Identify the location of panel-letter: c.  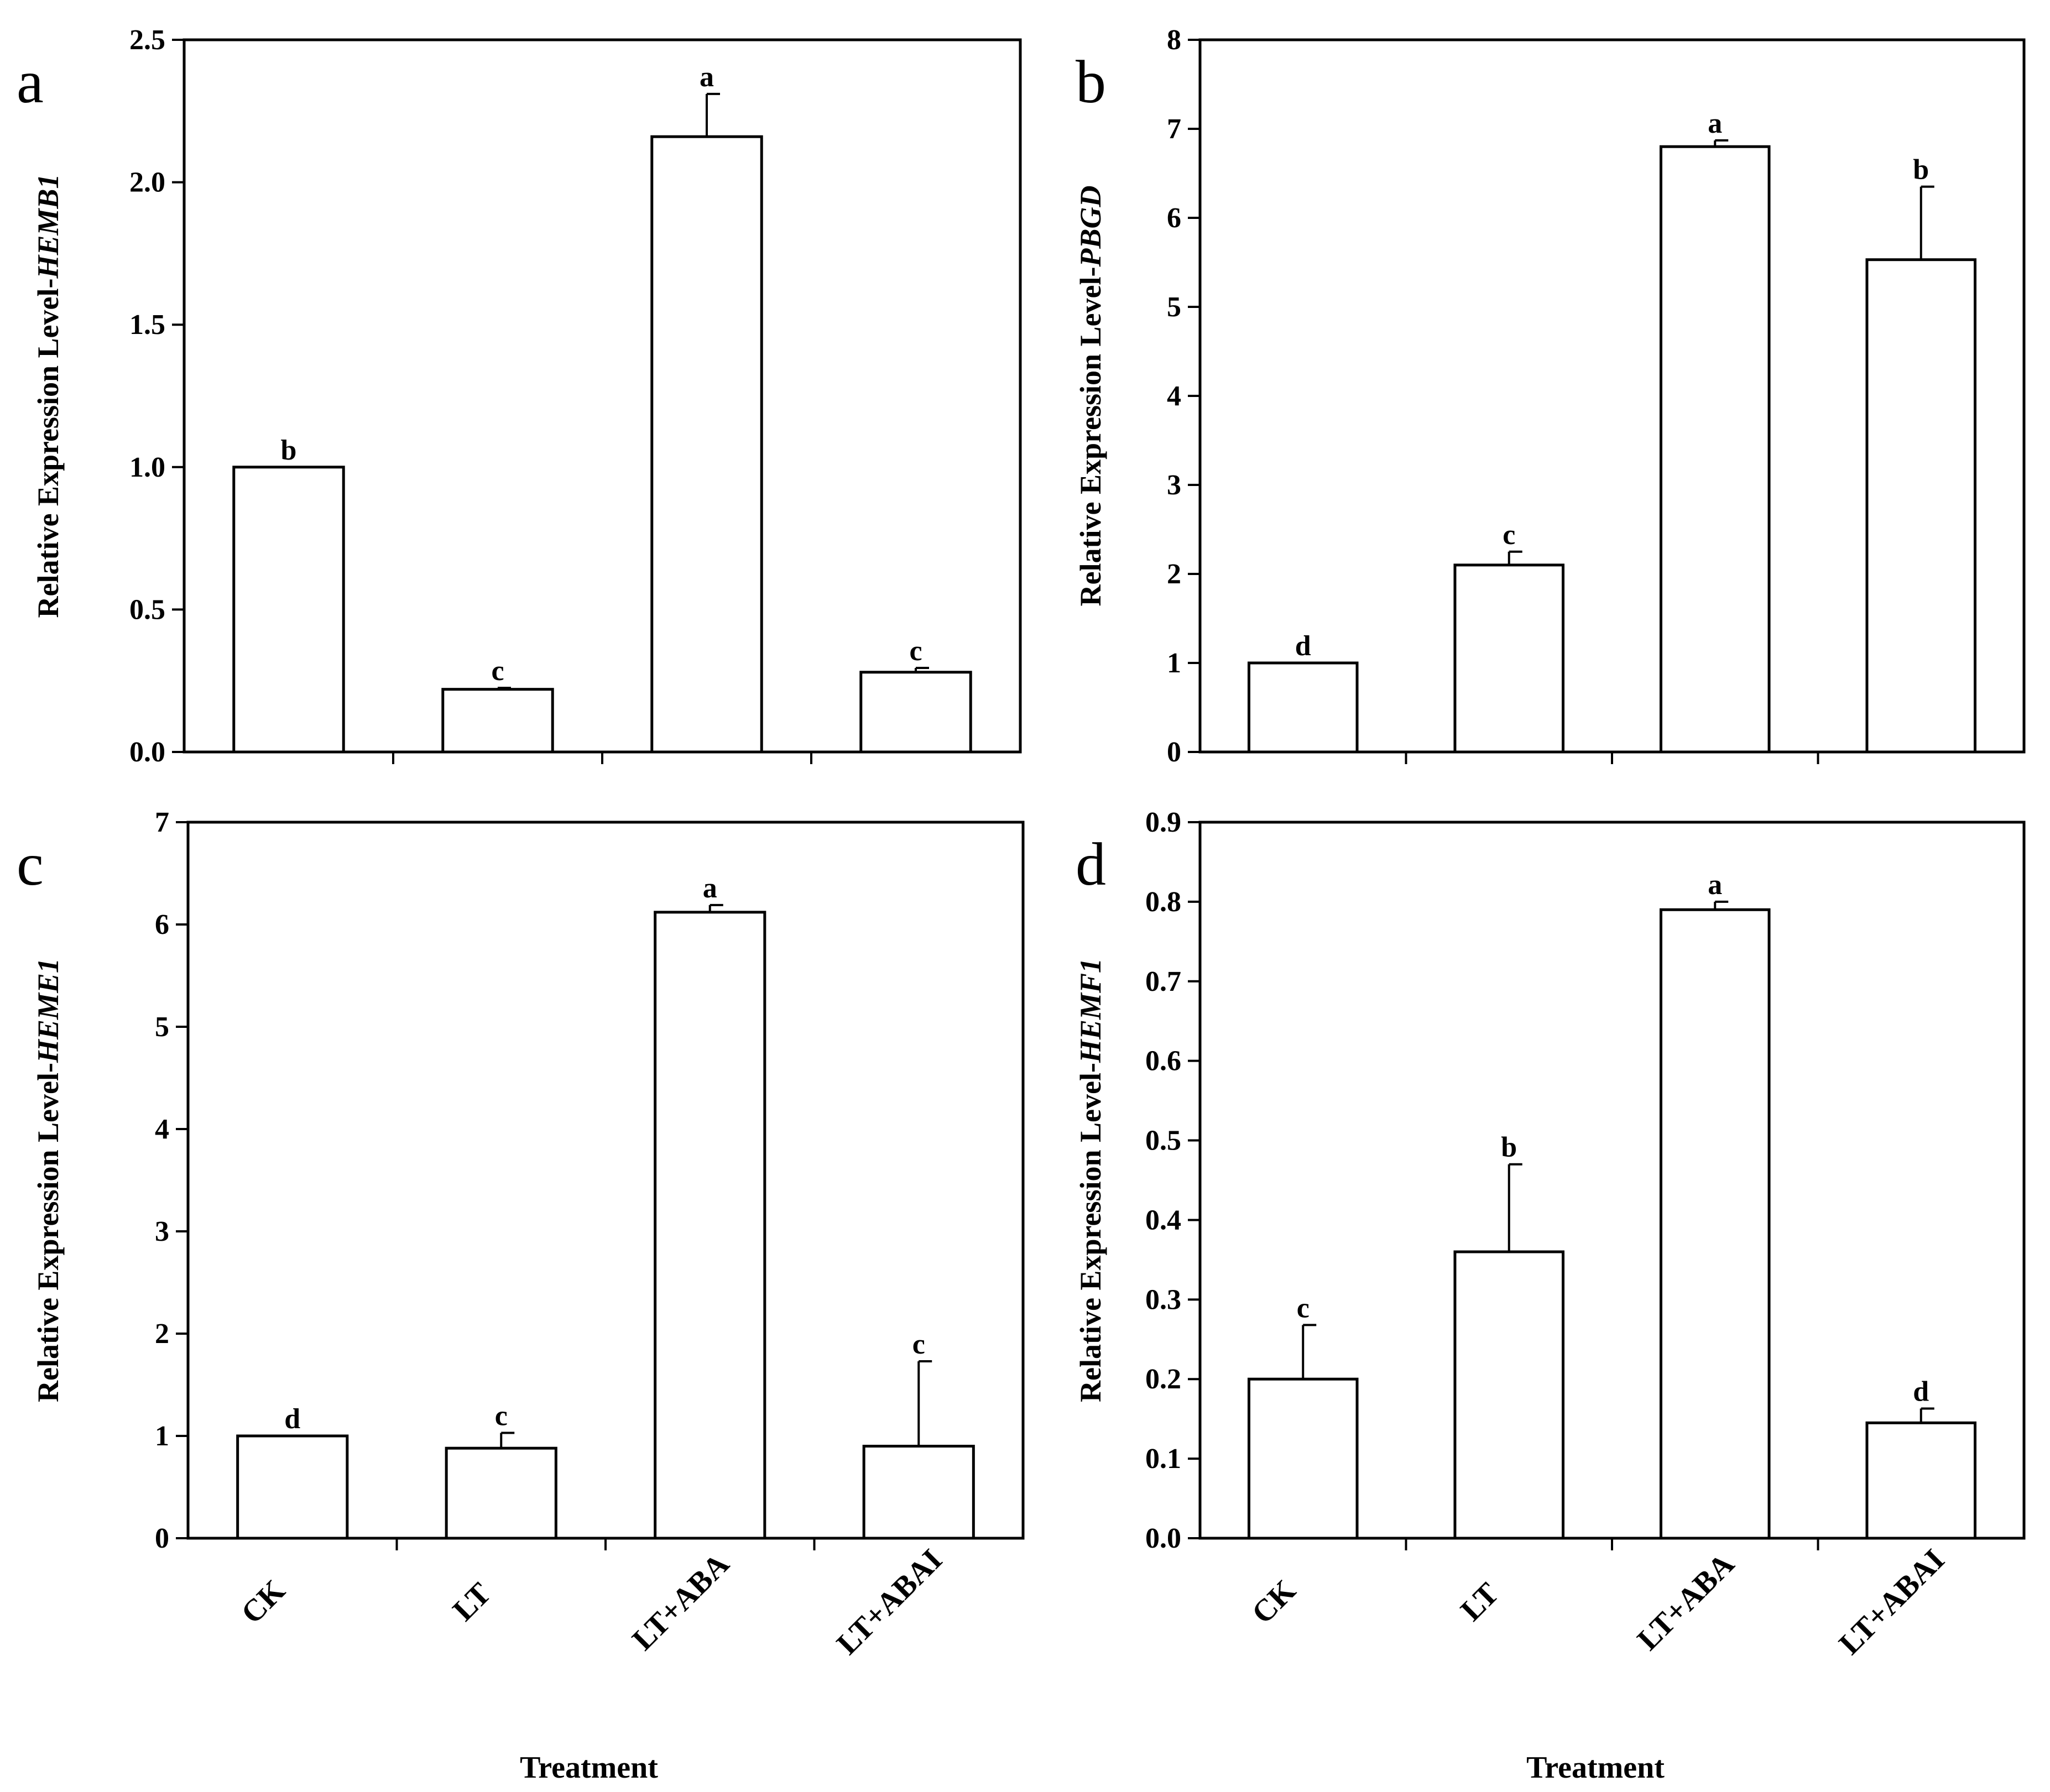
(30, 864).